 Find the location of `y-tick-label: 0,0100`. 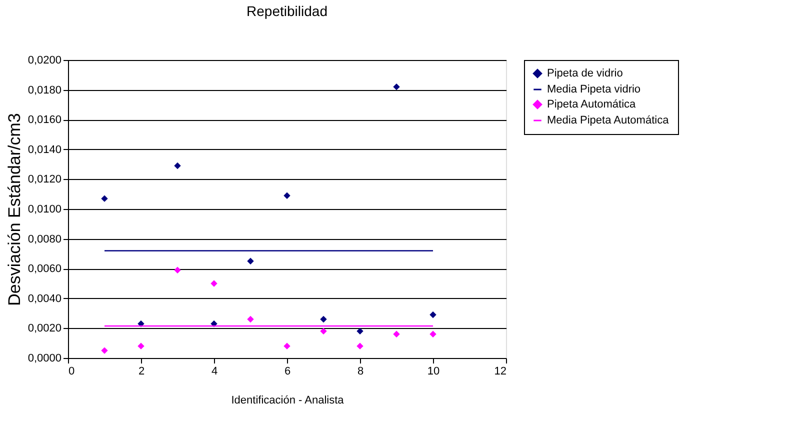

y-tick-label: 0,0100 is located at coordinates (45, 210).